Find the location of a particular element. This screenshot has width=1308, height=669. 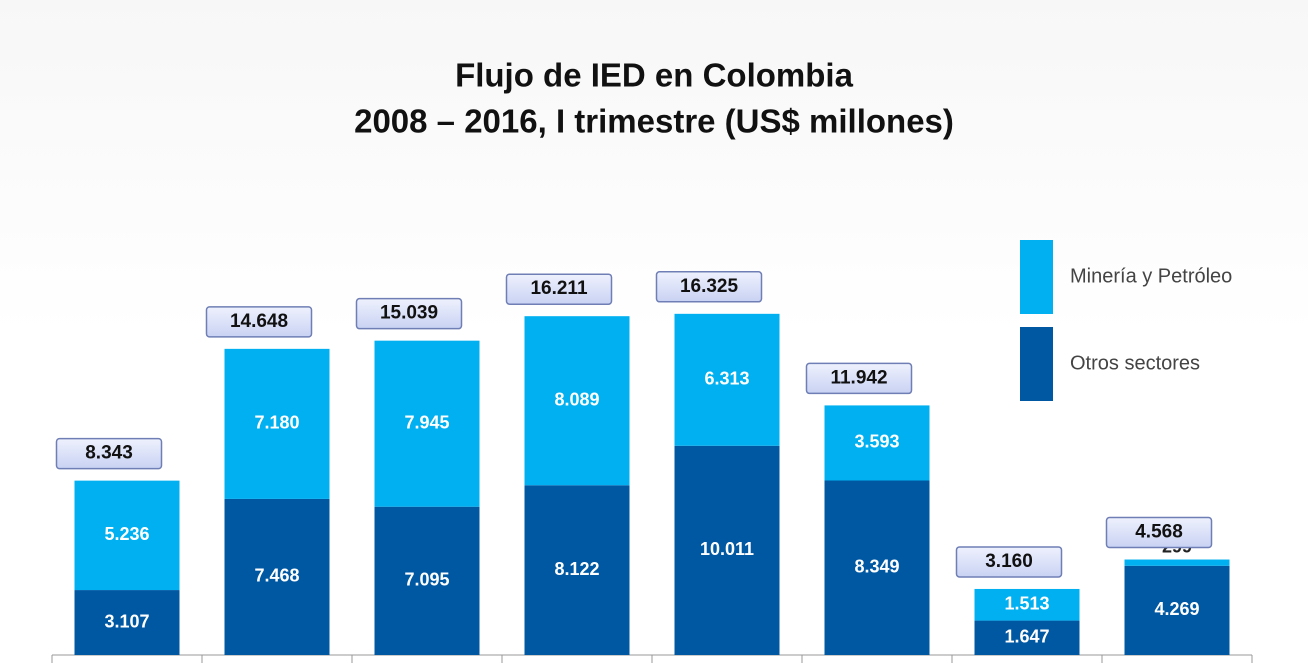

total-label: 3.160 is located at coordinates (1009, 561).